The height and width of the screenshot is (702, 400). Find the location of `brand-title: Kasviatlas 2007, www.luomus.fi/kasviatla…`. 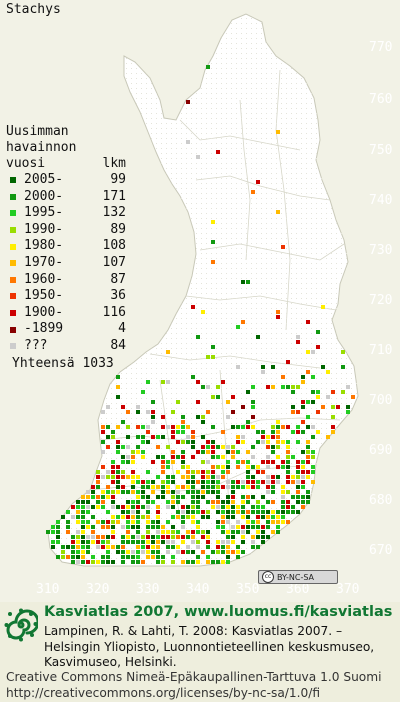

brand-title: Kasviatlas 2007, www.luomus.fi/kasviatla… is located at coordinates (218, 612).